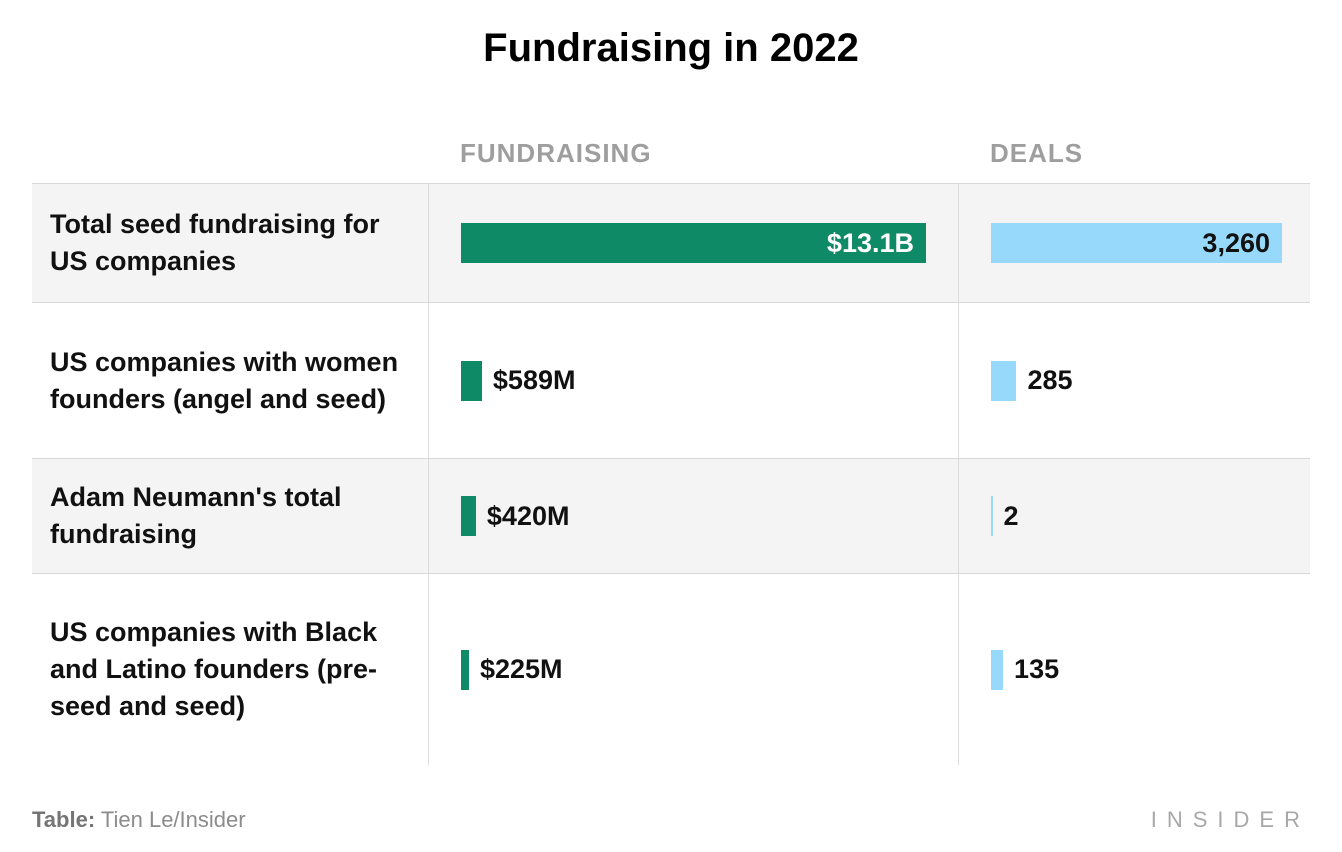 Image resolution: width=1342 pixels, height=852 pixels. I want to click on row-label: Total seed fundraising for US companies, so click(215, 242).